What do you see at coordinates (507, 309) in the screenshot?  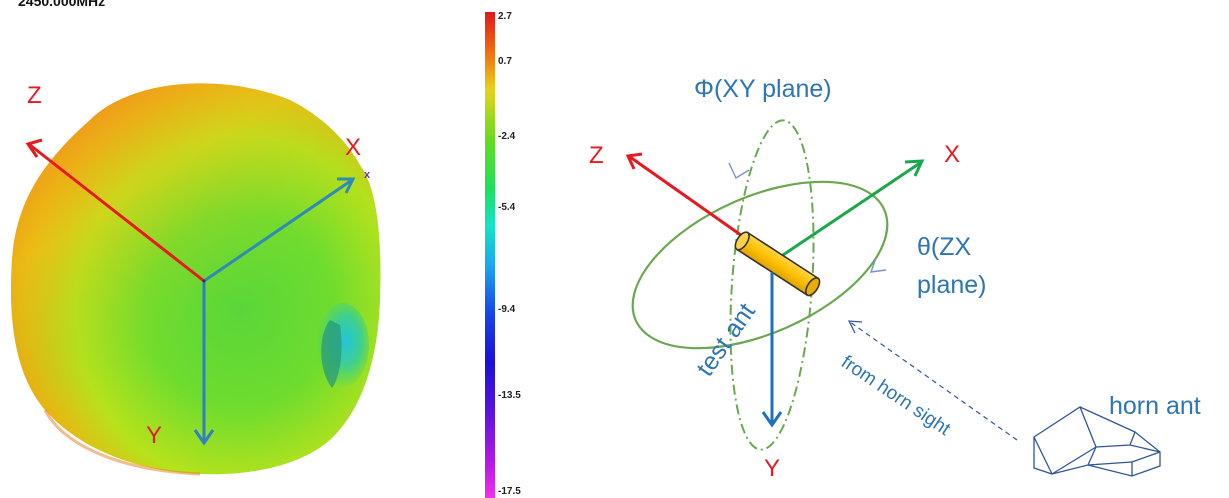 I see `colorbar-tick-5: -9.4` at bounding box center [507, 309].